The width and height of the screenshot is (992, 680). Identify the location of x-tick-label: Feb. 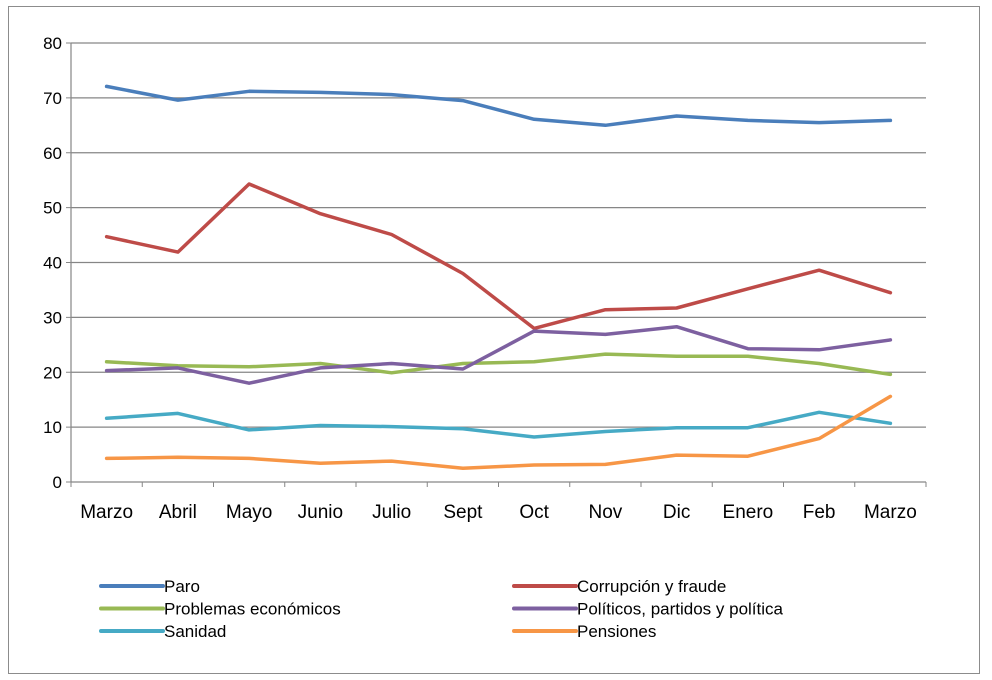
(819, 512).